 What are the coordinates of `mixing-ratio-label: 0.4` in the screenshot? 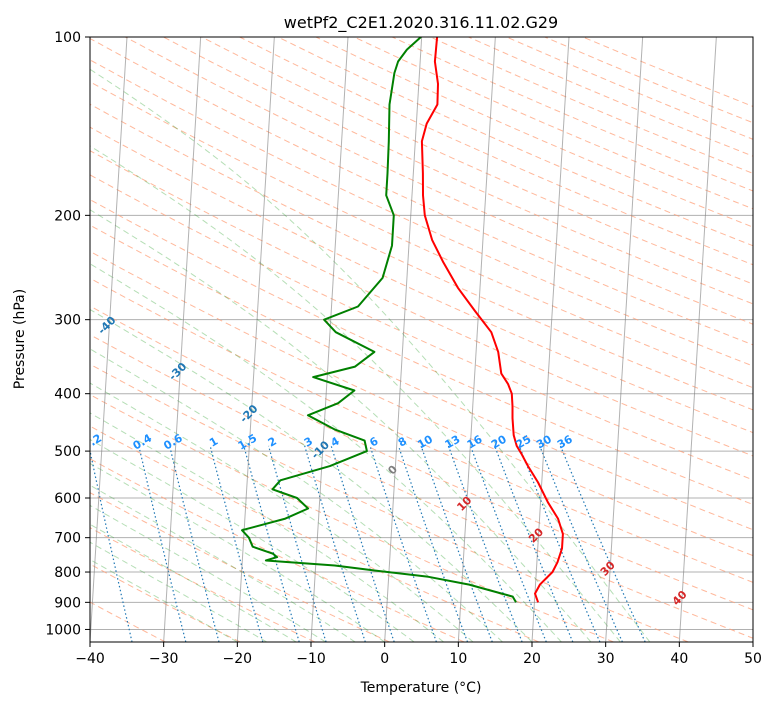 It's located at (143, 441).